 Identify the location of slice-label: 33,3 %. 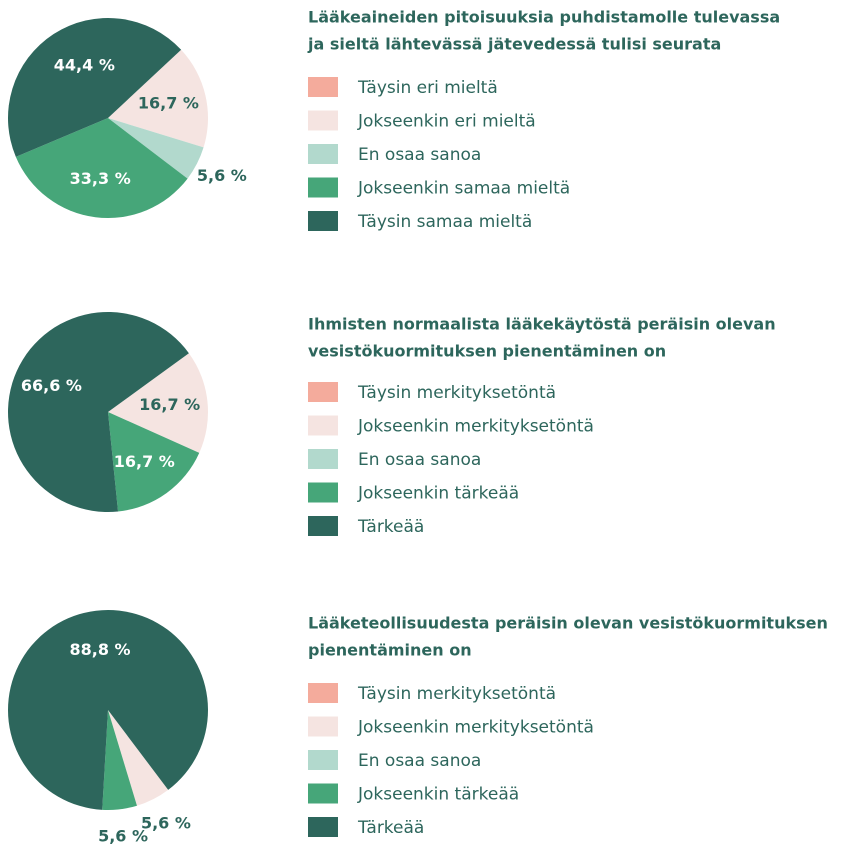
(100, 178).